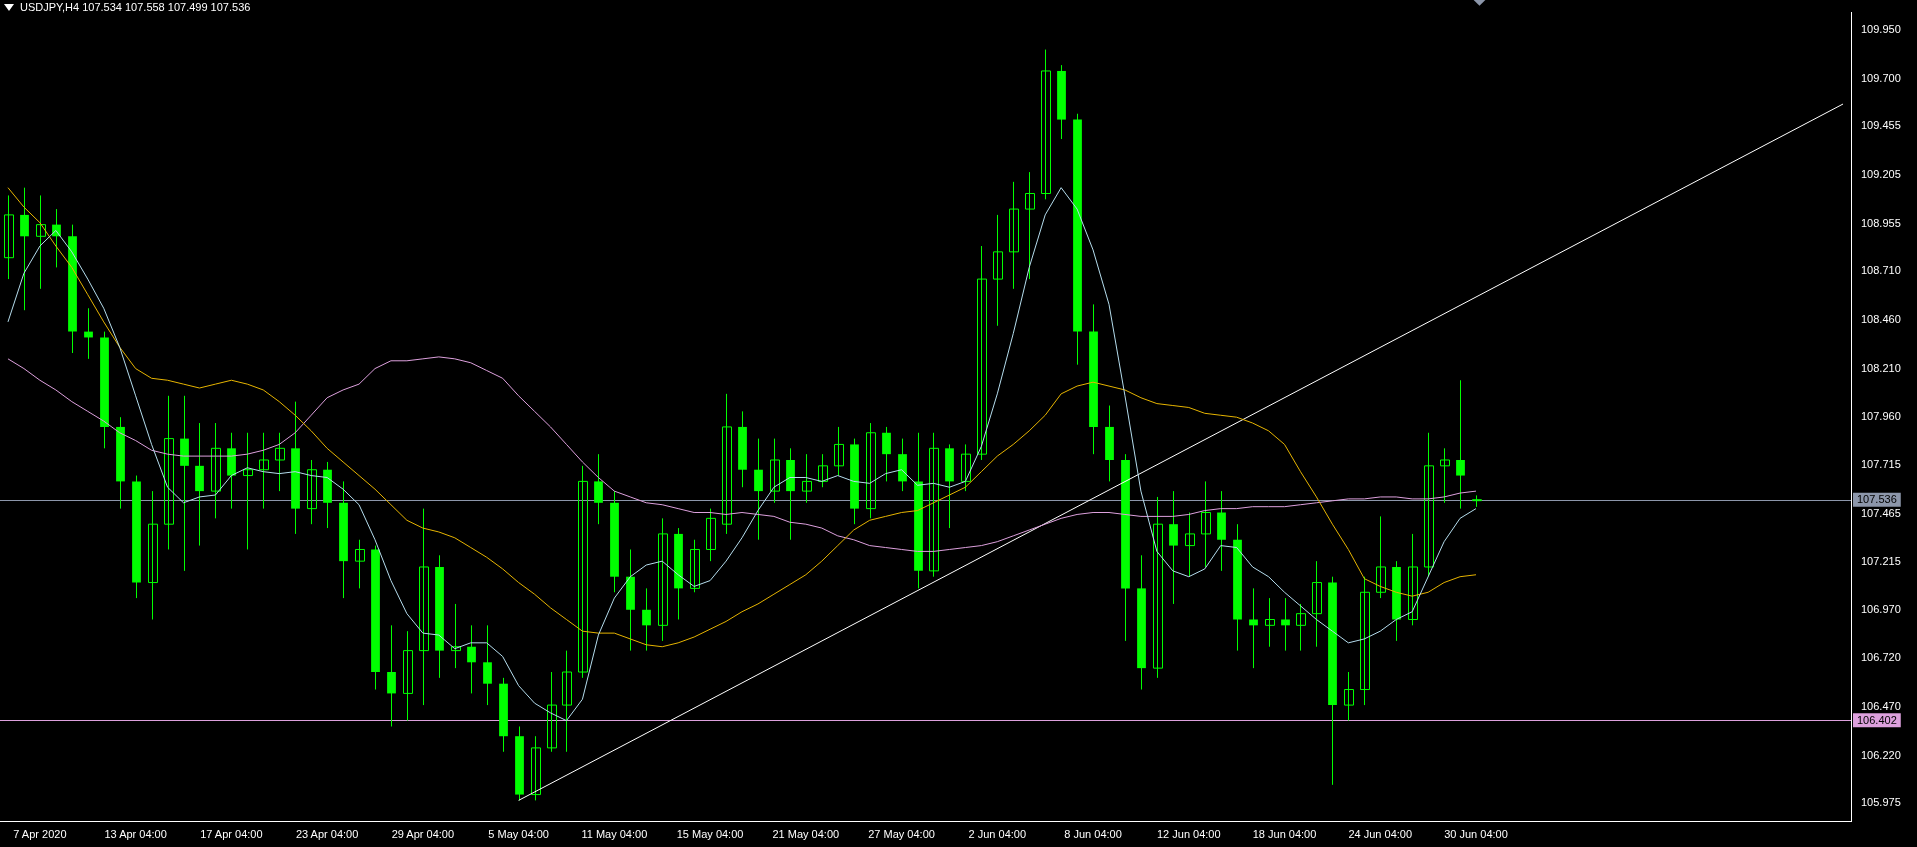  What do you see at coordinates (1881, 802) in the screenshot?
I see `y-tick-label: 105.975` at bounding box center [1881, 802].